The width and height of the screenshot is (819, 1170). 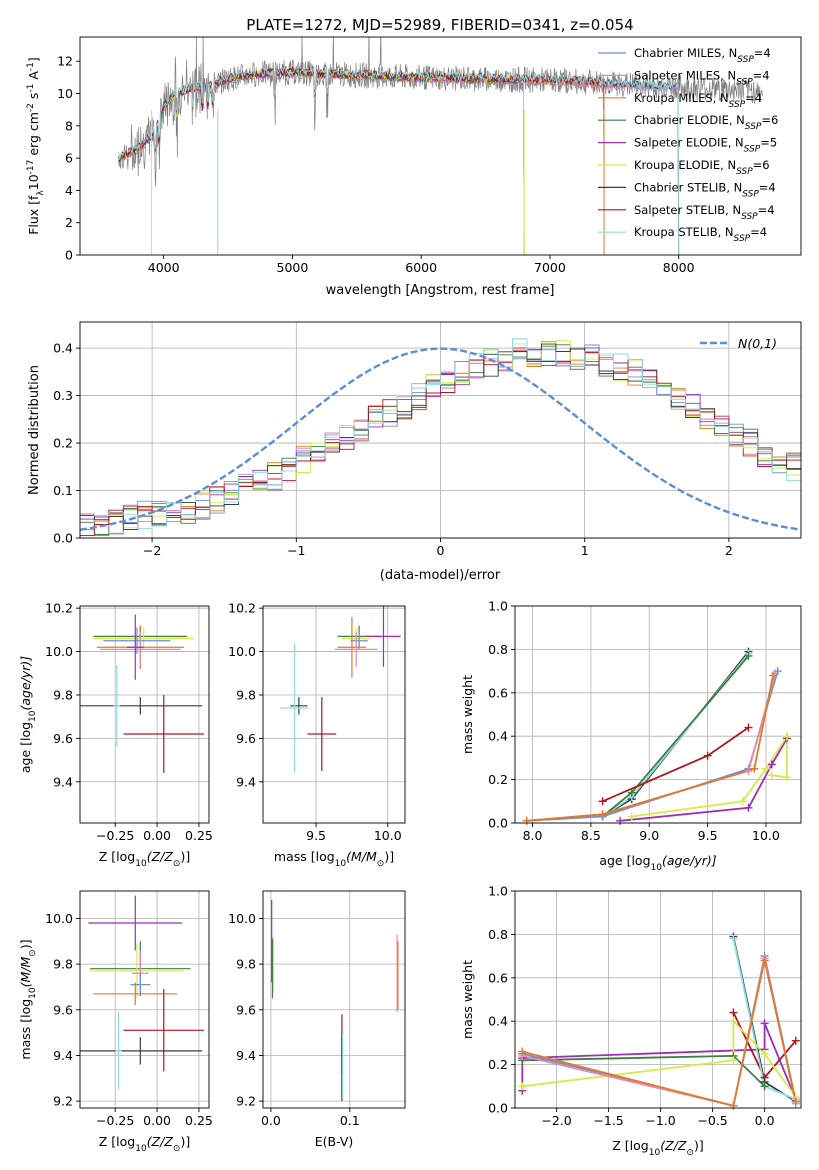 What do you see at coordinates (706, 122) in the screenshot?
I see `legend-label: Chabrier ELODIE, NSSP=6` at bounding box center [706, 122].